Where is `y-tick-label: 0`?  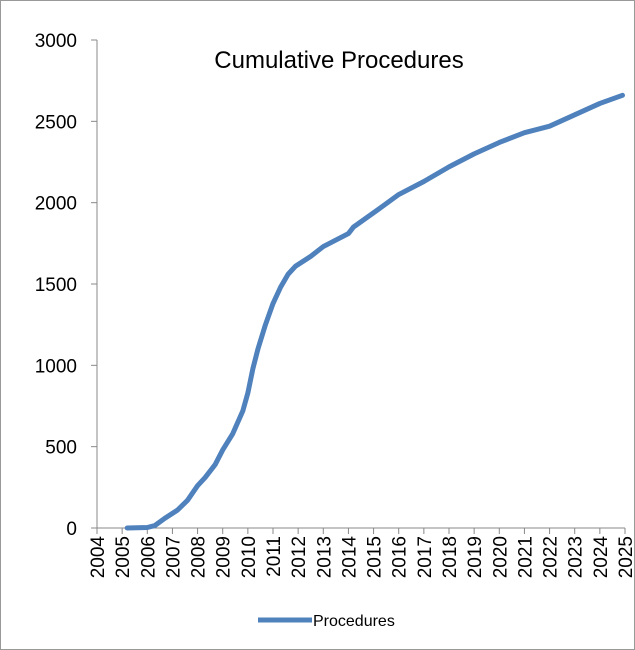 y-tick-label: 0 is located at coordinates (71, 529).